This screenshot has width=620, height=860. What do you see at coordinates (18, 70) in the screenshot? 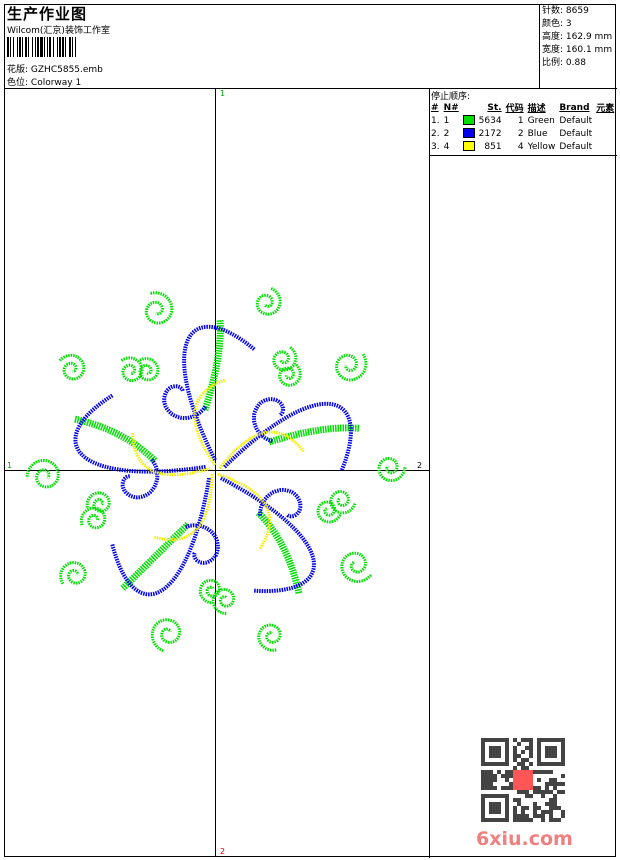
I see `design-label: 花版:` at bounding box center [18, 70].